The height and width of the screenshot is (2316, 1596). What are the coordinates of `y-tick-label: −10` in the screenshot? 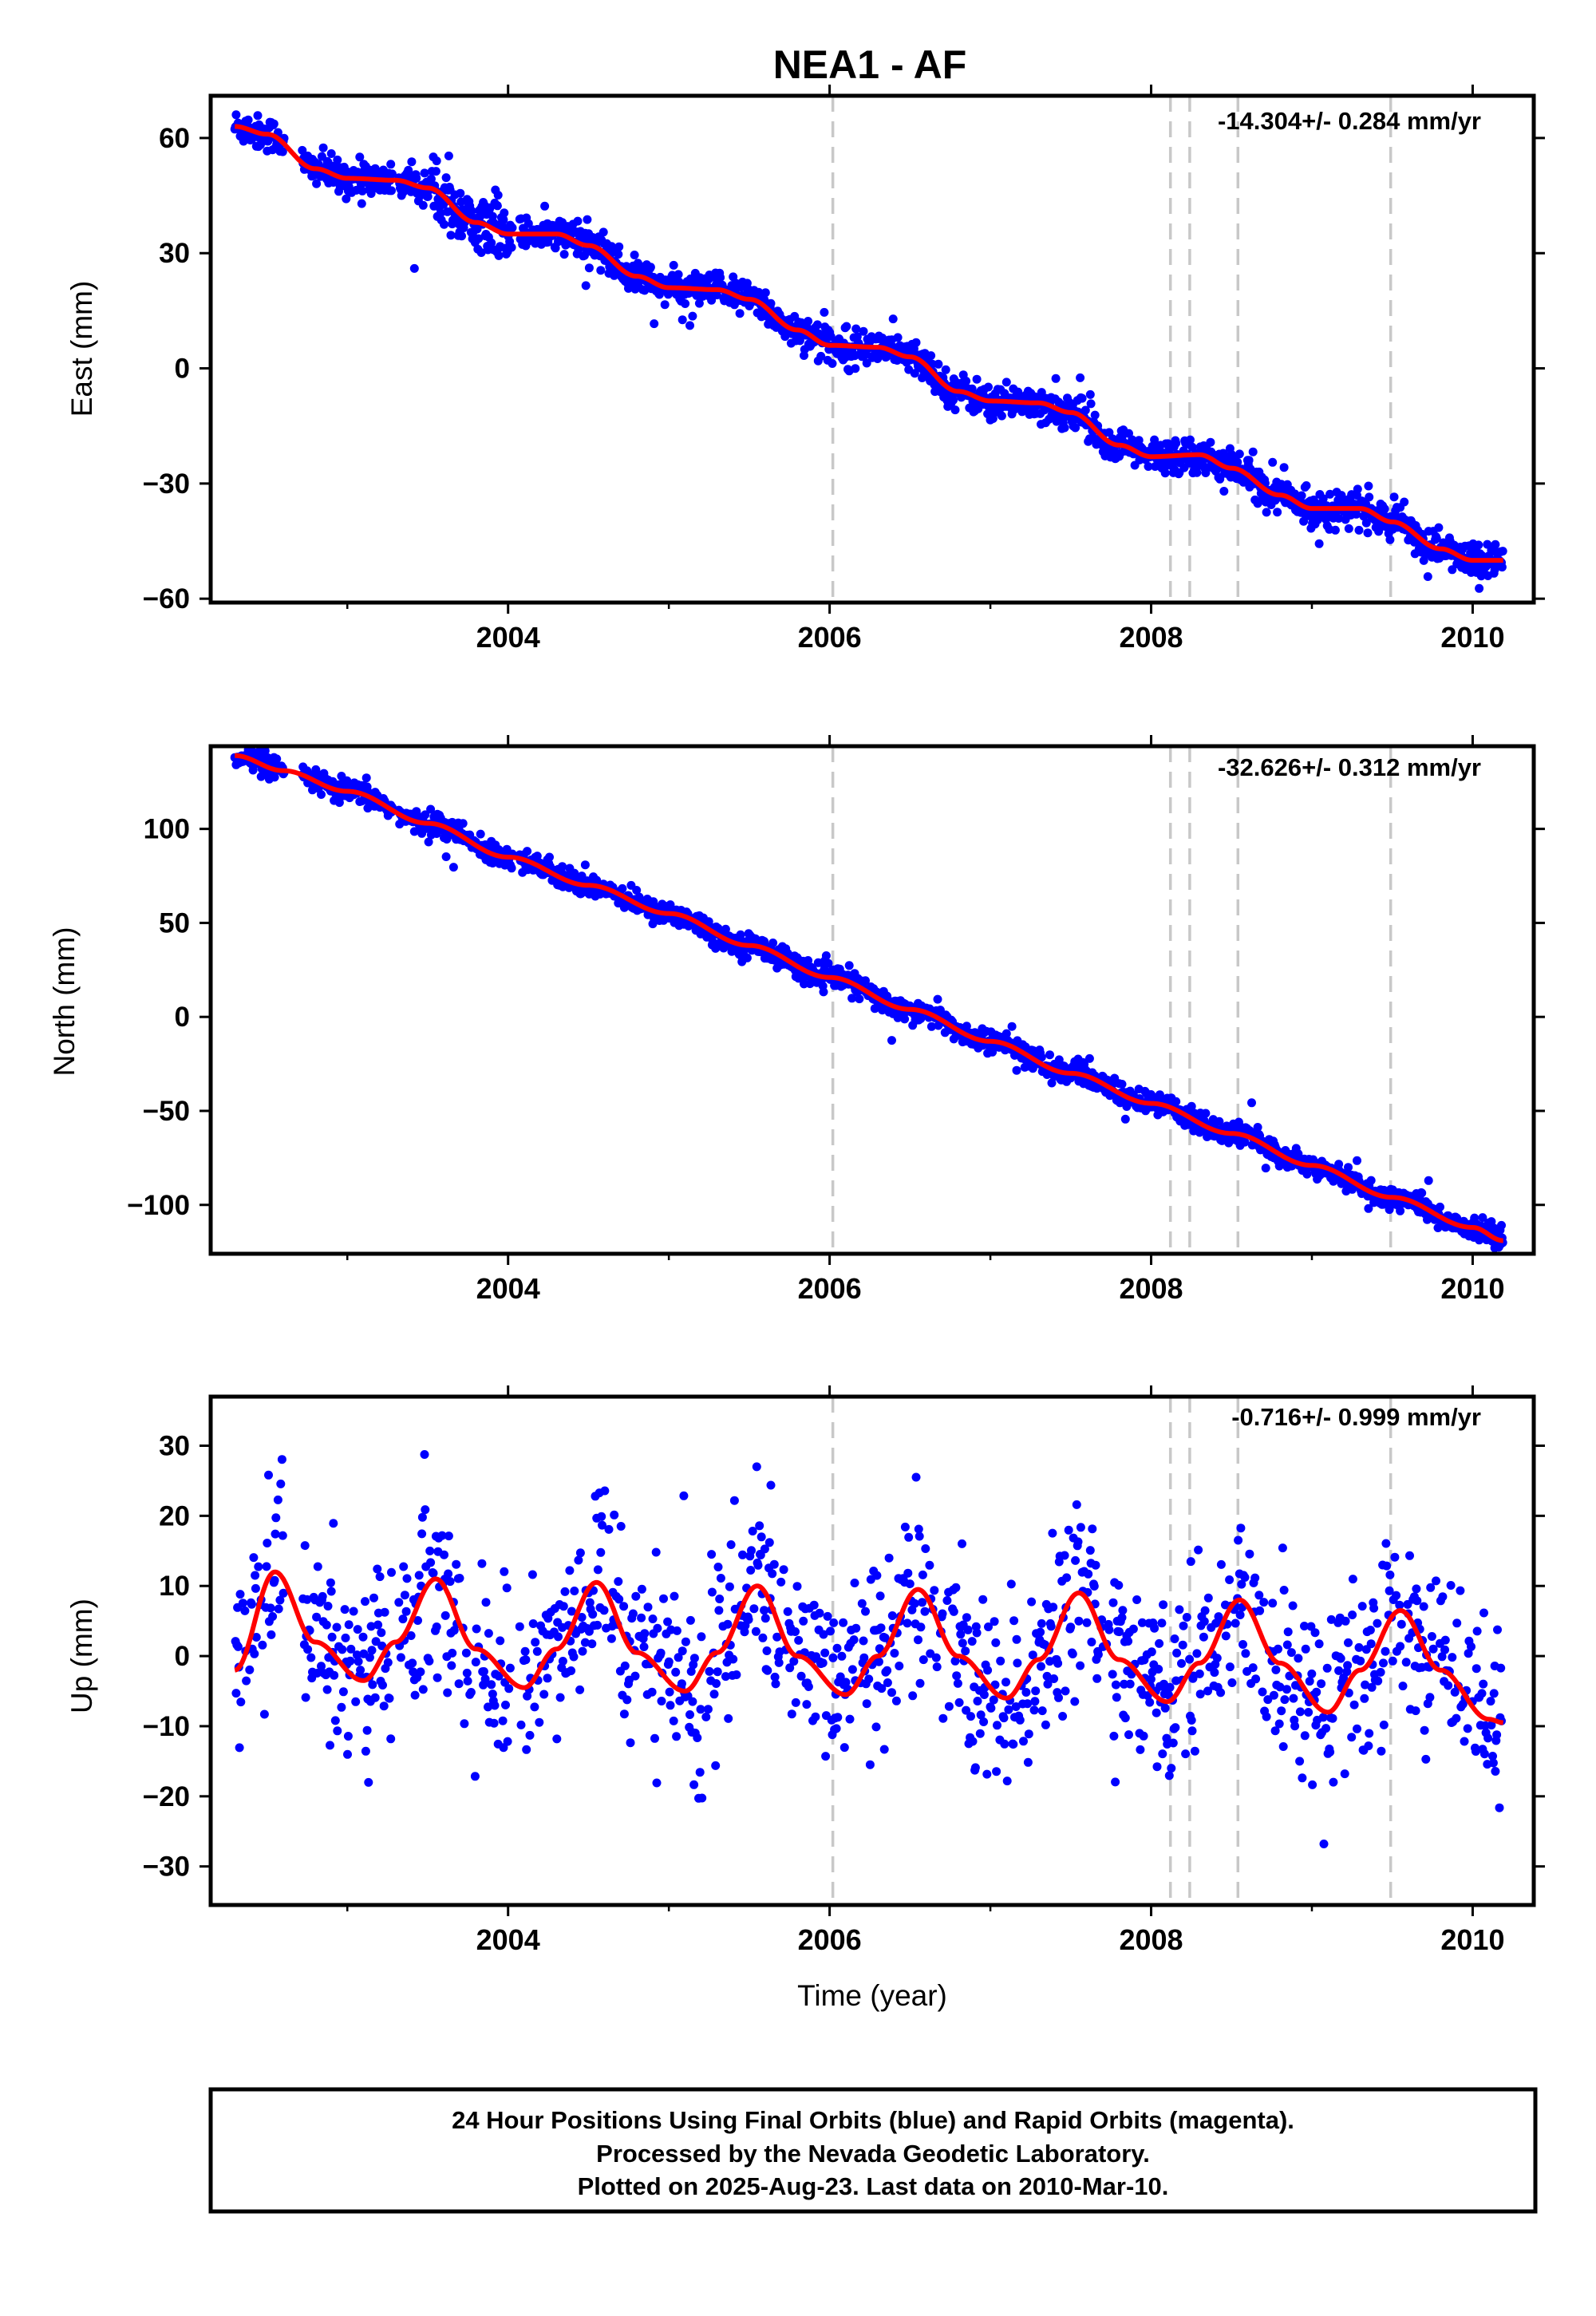 It's located at (166, 1726).